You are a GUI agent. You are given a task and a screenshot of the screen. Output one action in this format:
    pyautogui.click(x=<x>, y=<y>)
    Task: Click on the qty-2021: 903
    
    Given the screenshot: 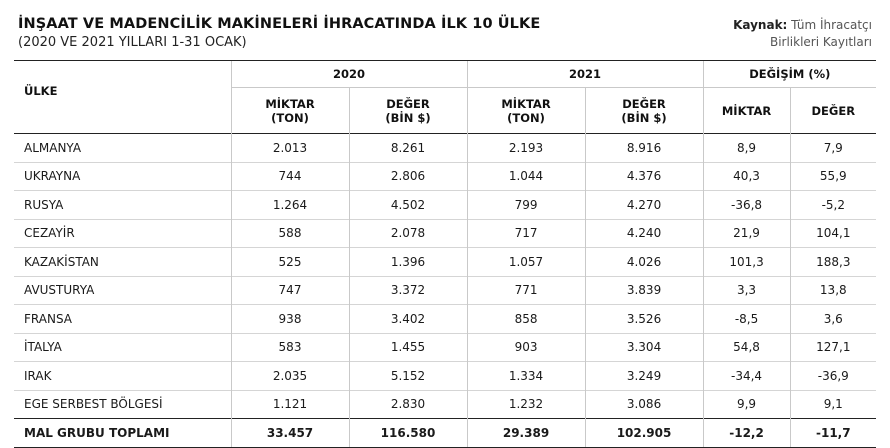 What is the action you would take?
    pyautogui.click(x=526, y=347)
    